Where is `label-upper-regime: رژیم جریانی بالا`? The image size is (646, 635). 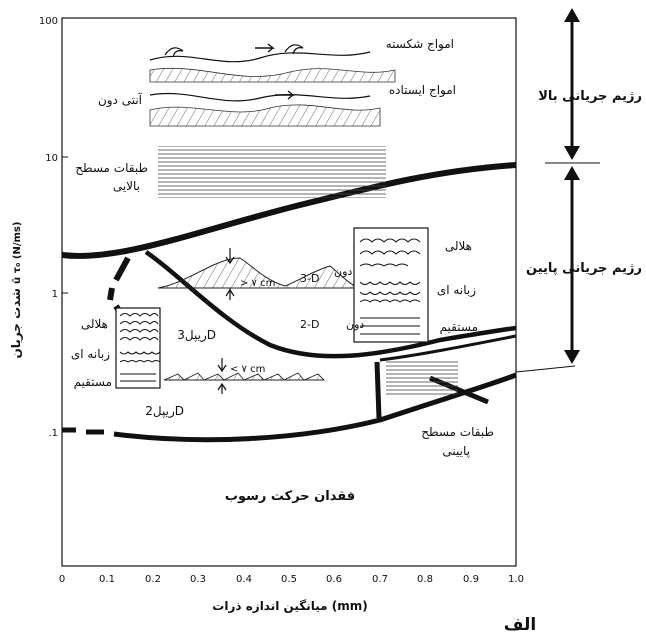
label-upper-regime: رژیم جریانی بالا is located at coordinates (590, 96).